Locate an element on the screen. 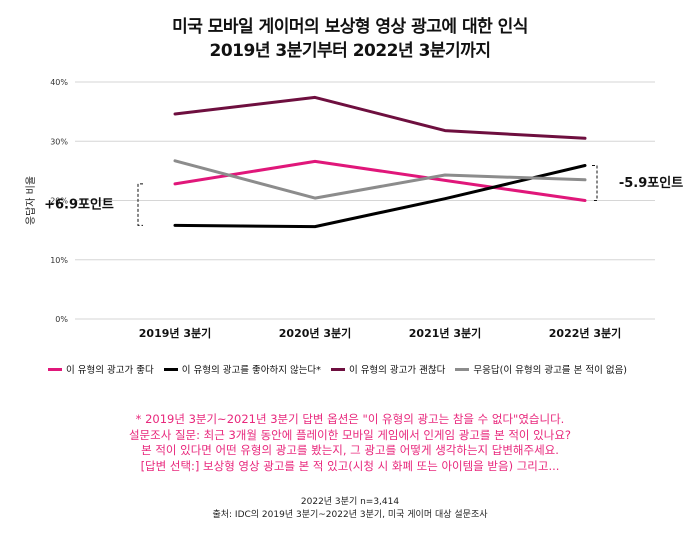  bracket-left is located at coordinates (140, 204).